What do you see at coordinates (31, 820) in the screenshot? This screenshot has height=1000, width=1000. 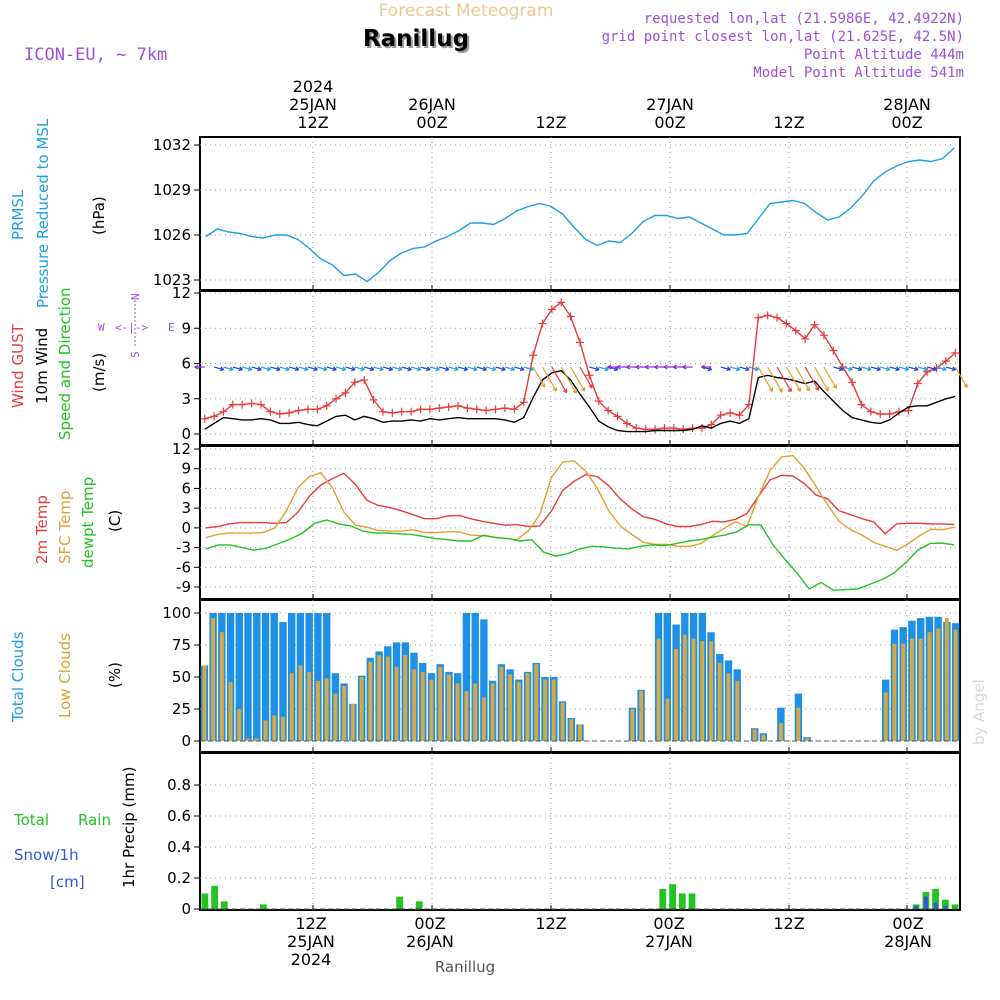 I see `total-label: Total` at bounding box center [31, 820].